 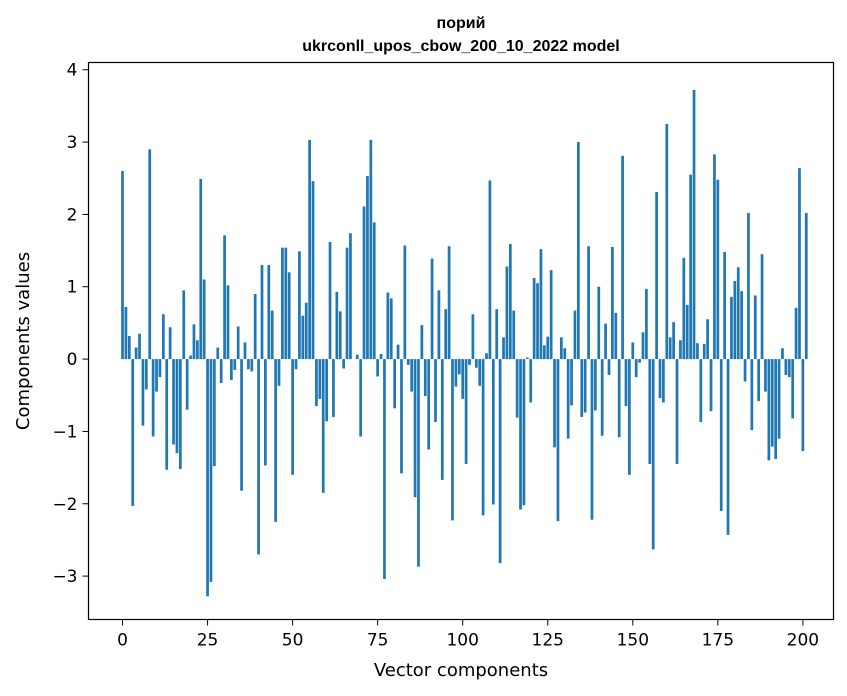 What do you see at coordinates (72, 71) in the screenshot?
I see `y-tick-label: 4` at bounding box center [72, 71].